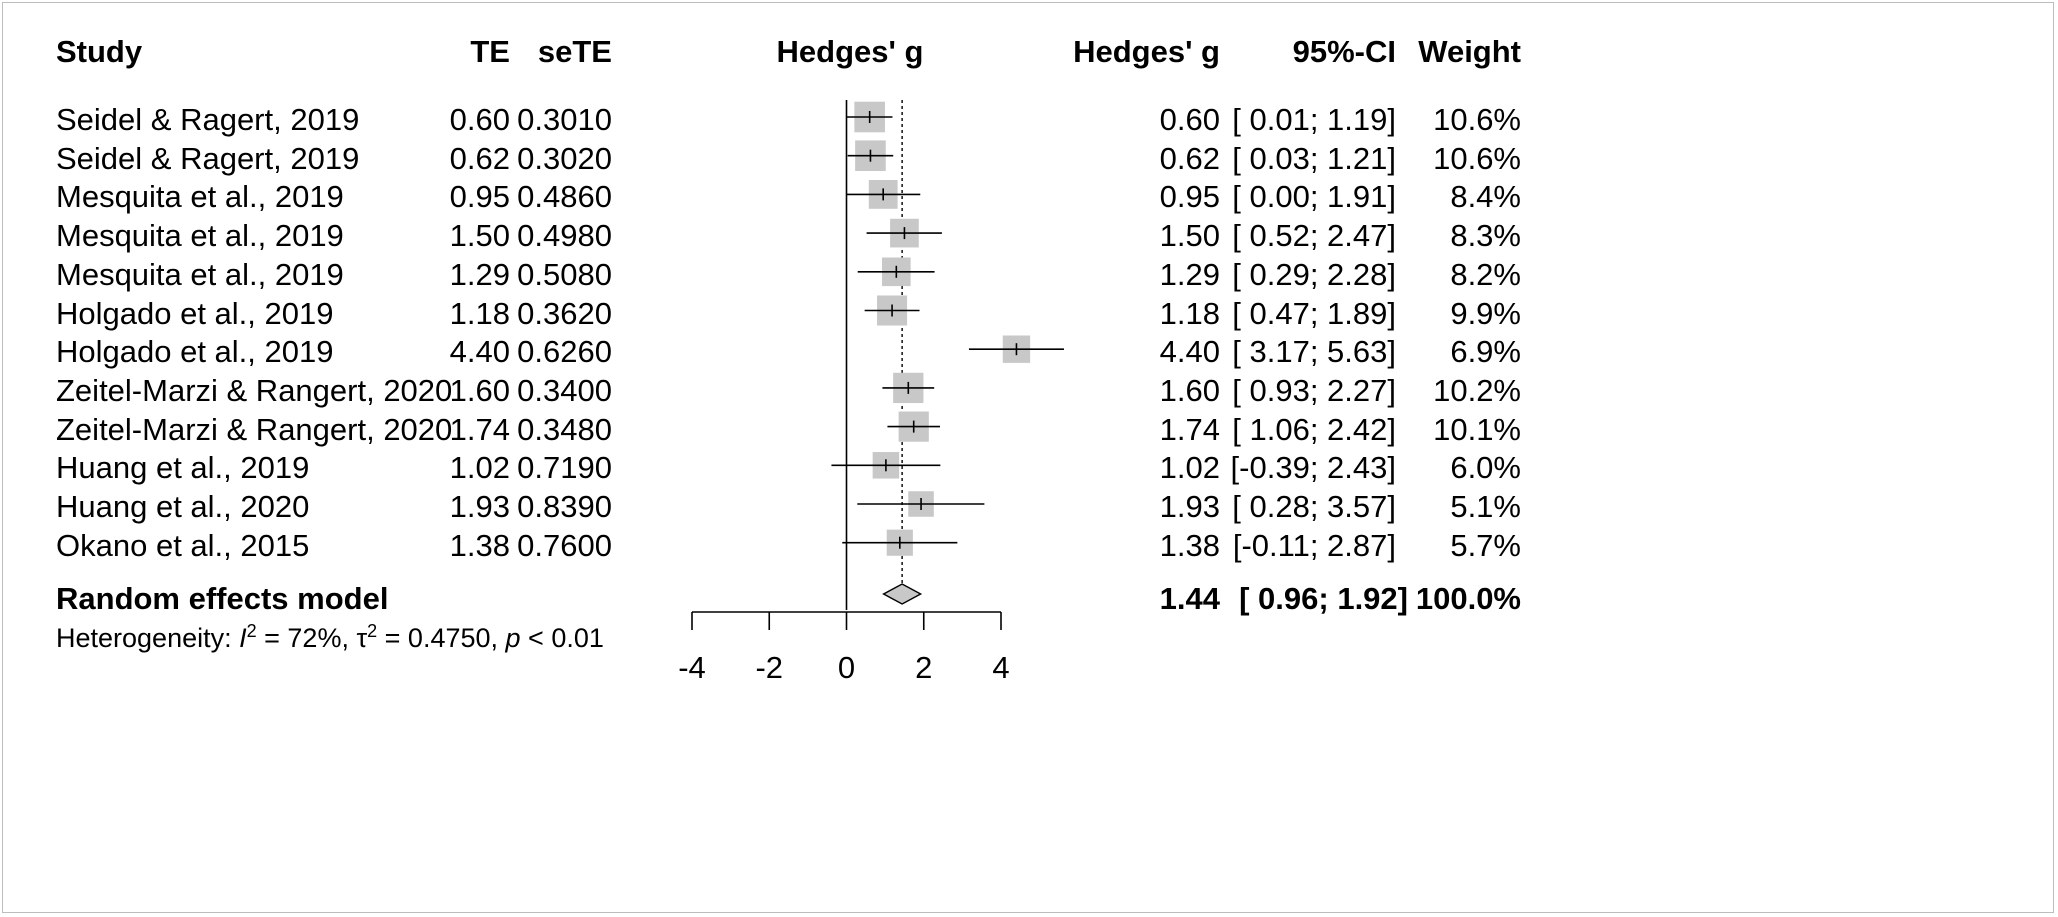  Describe the element at coordinates (564, 545) in the screenshot. I see `study-sete: 0.7600` at that location.